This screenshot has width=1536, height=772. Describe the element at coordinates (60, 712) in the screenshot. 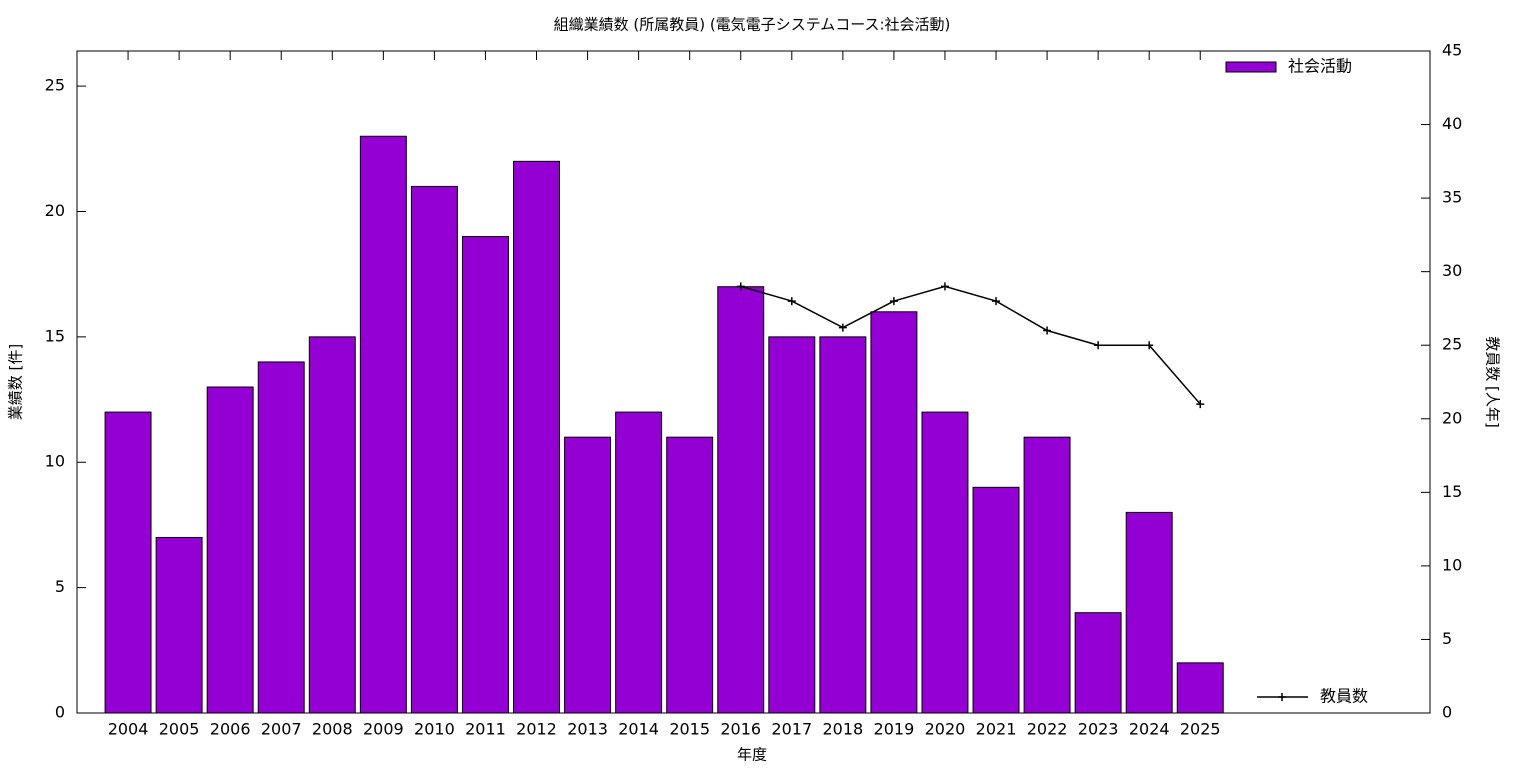

I see `y-tick-label: 0` at that location.